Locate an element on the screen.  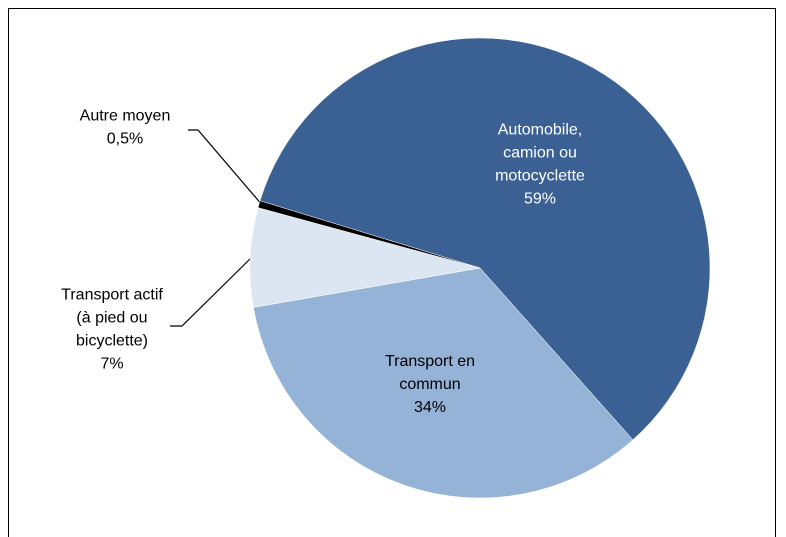
category-label-line: bicyclette) is located at coordinates (112, 341).